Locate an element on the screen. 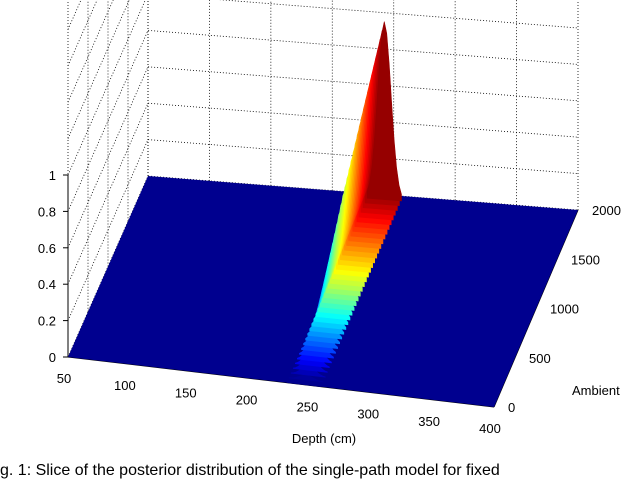 The image size is (640, 483). y-tick-label: 0 is located at coordinates (511, 407).